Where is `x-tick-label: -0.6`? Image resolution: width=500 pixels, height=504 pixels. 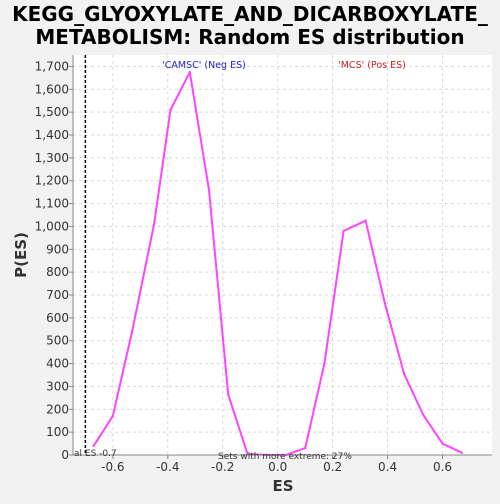
x-tick-label: -0.6 is located at coordinates (112, 467).